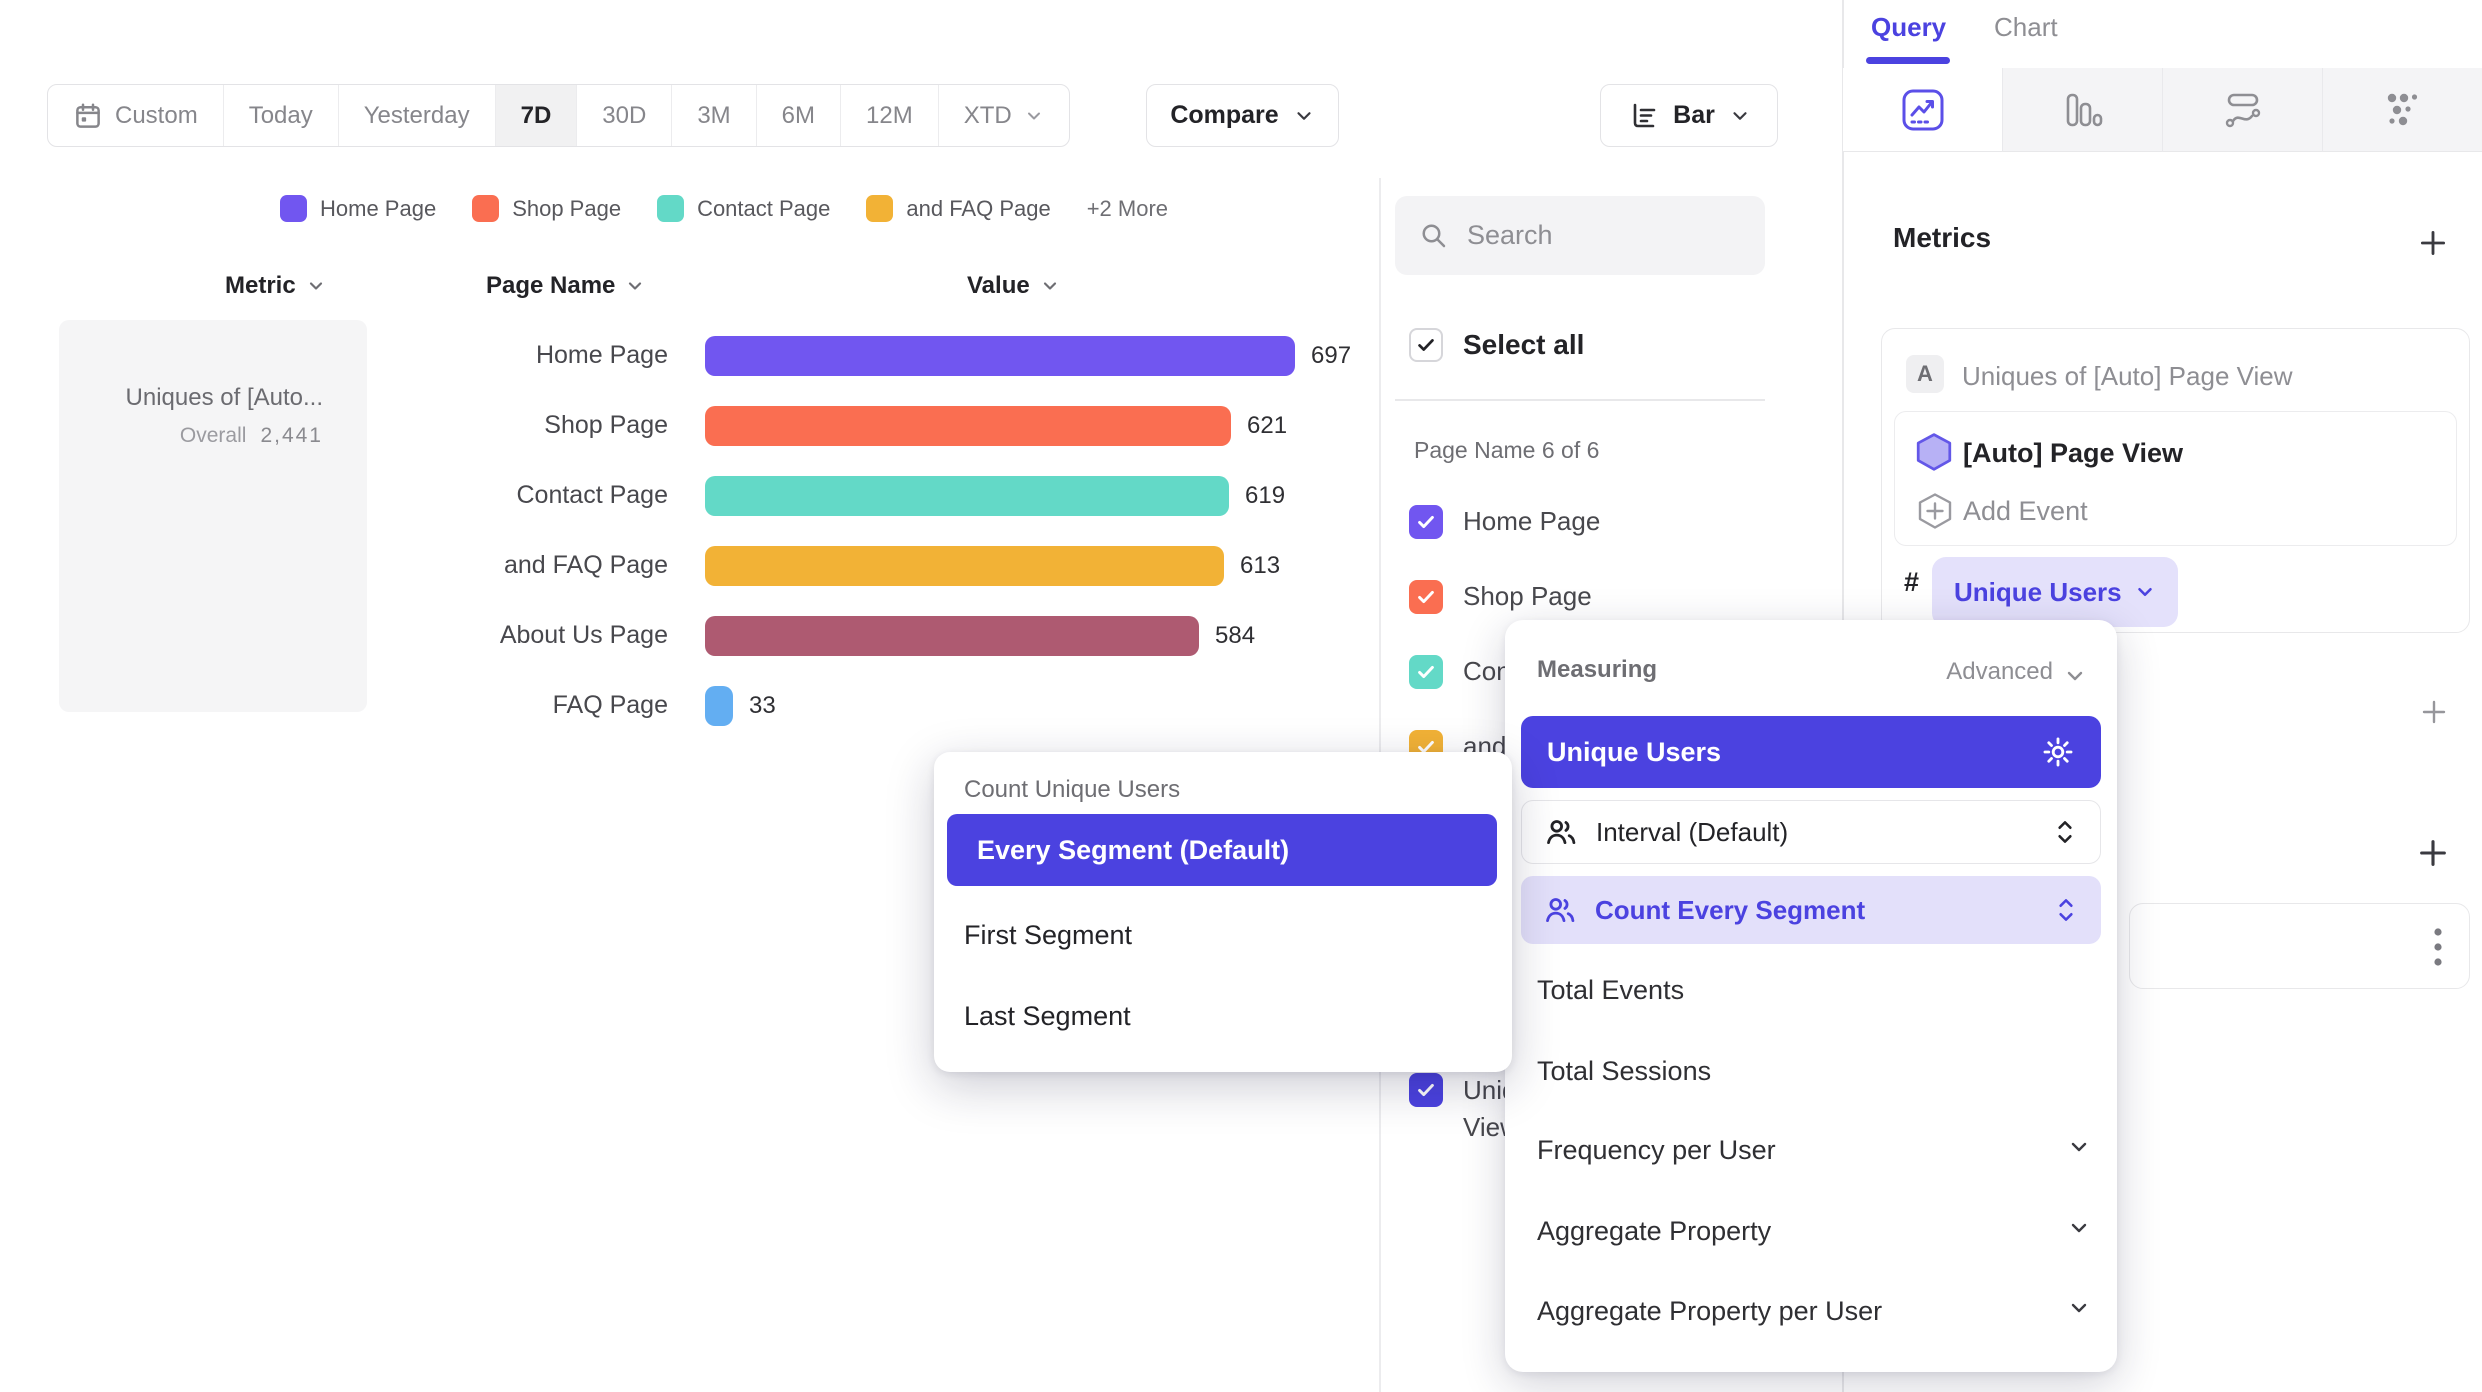  What do you see at coordinates (1235, 635) in the screenshot?
I see `bar-value: 584` at bounding box center [1235, 635].